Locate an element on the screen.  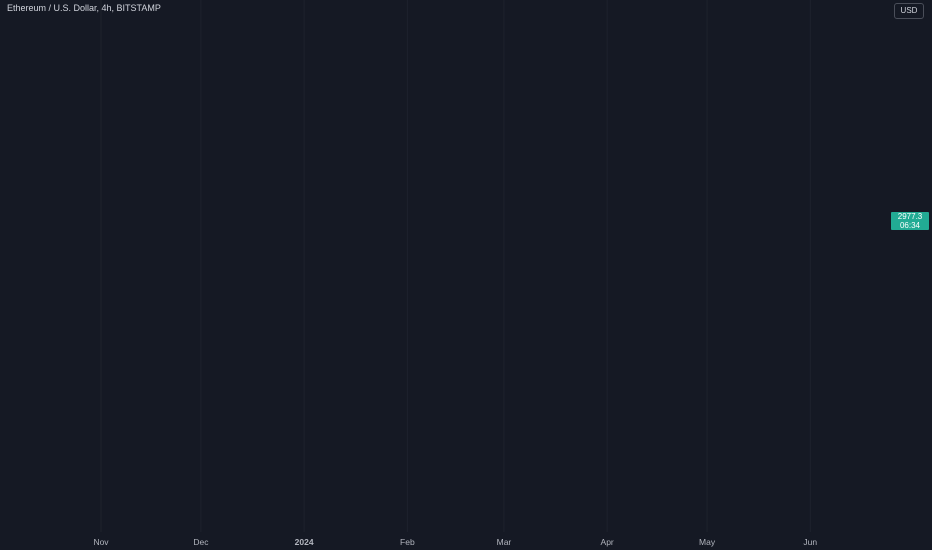
last-price-badge: 2977.3 06:34 is located at coordinates (910, 221).